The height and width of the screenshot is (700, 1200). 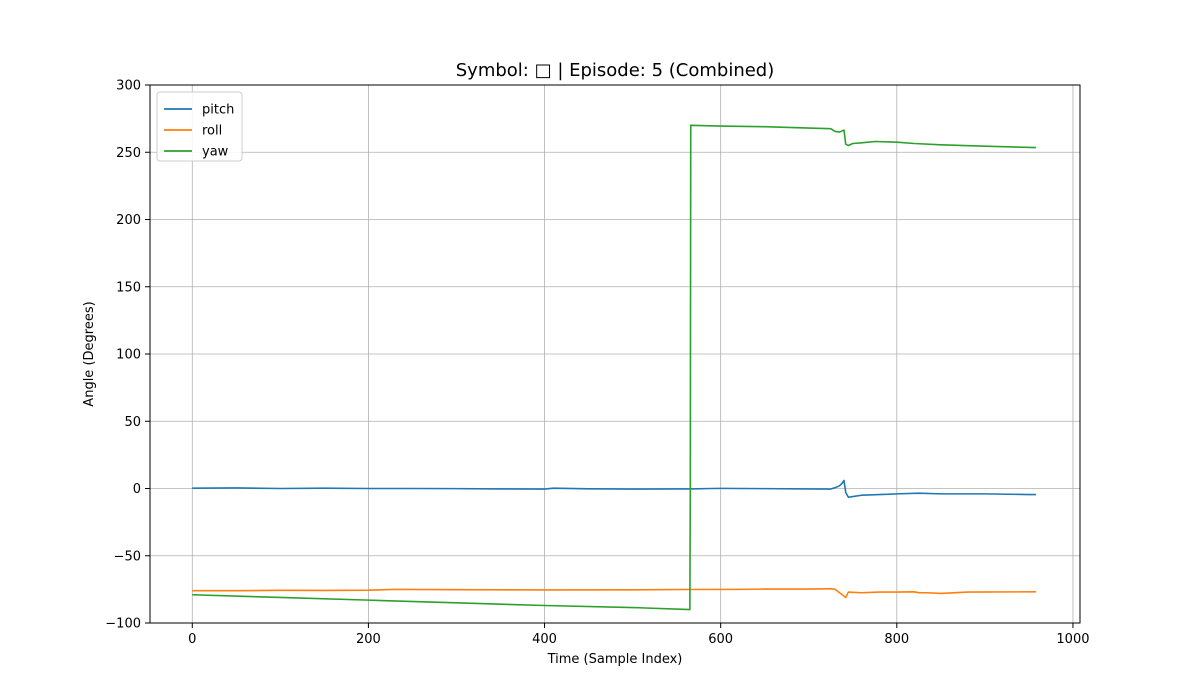 What do you see at coordinates (615, 659) in the screenshot?
I see `x-axis-label: Time (Sample Index)` at bounding box center [615, 659].